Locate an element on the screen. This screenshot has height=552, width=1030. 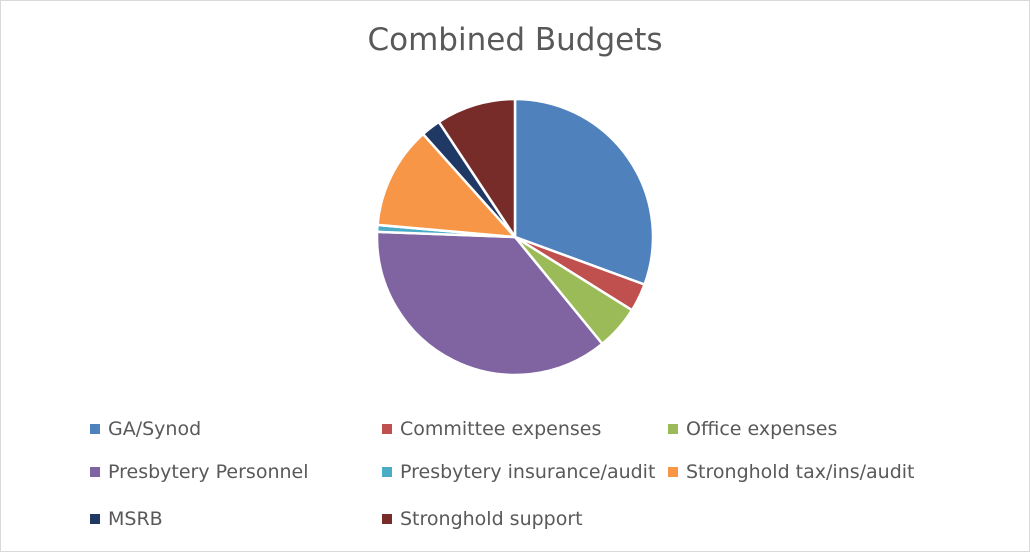
pie-slice-stronghold-tax-ins-audit is located at coordinates (446, 185).